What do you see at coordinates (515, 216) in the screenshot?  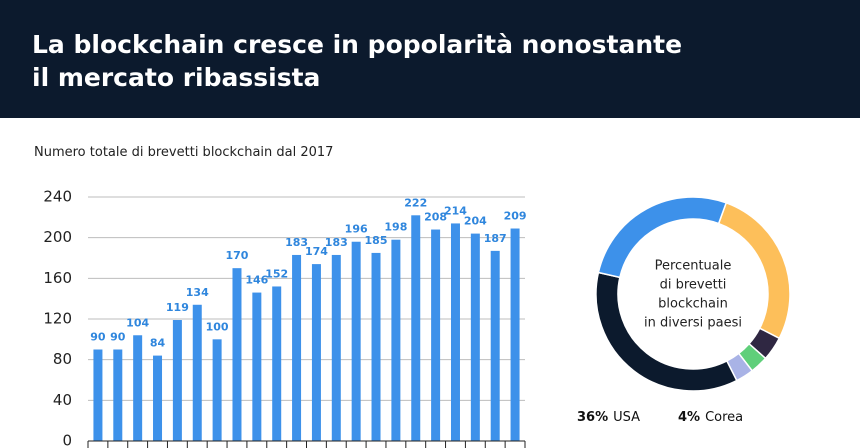 I see `value-label: 209` at bounding box center [515, 216].